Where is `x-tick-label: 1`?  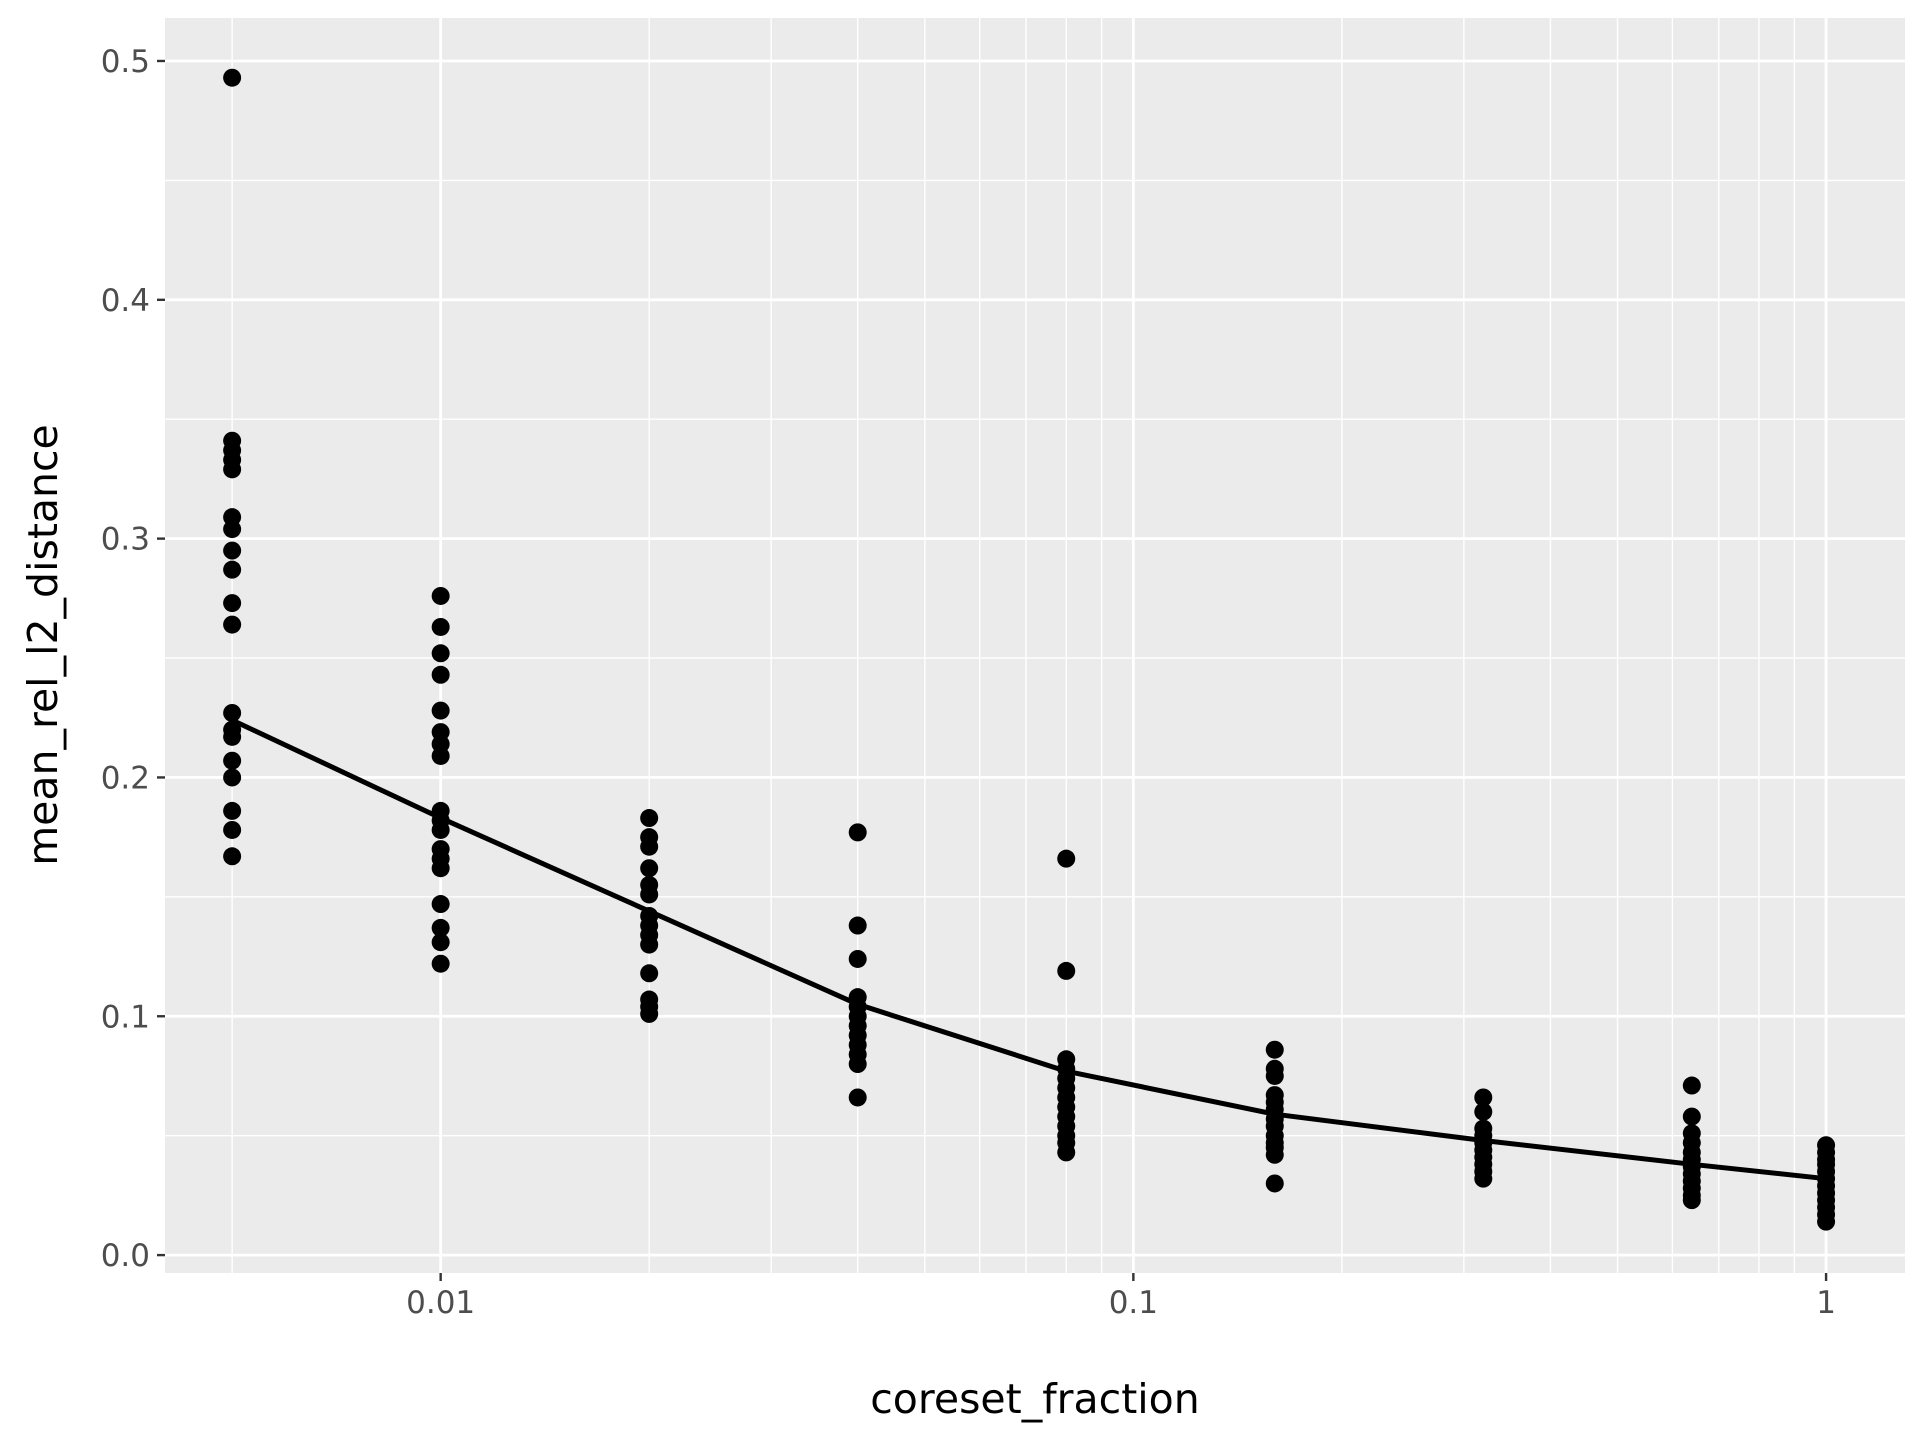 x-tick-label: 1 is located at coordinates (1826, 1303).